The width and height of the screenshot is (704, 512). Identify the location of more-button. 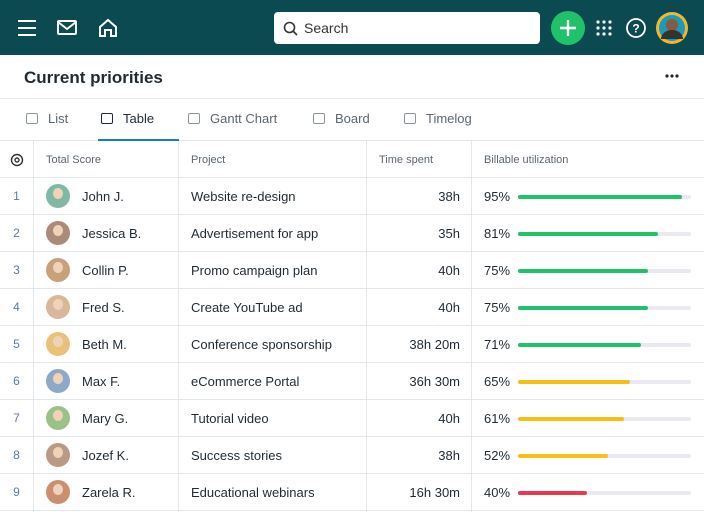
(672, 76).